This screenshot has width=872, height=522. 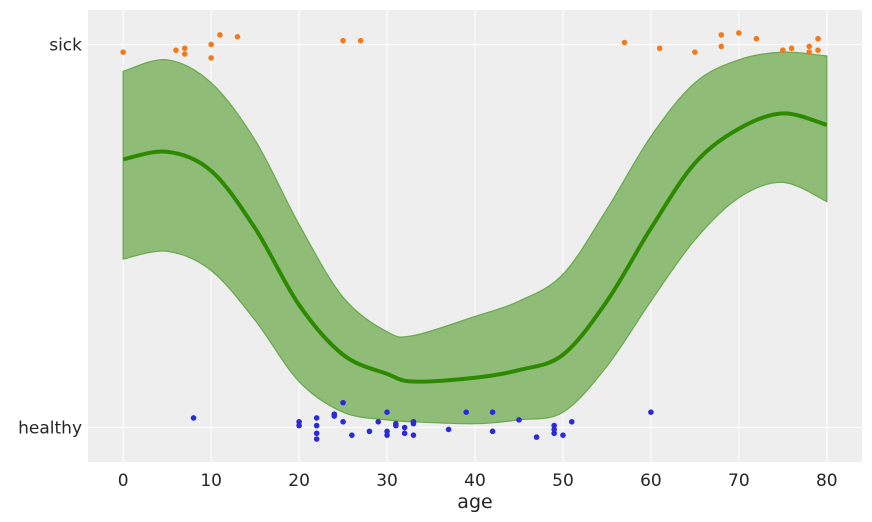 I want to click on x-tick-label: 80, so click(x=827, y=481).